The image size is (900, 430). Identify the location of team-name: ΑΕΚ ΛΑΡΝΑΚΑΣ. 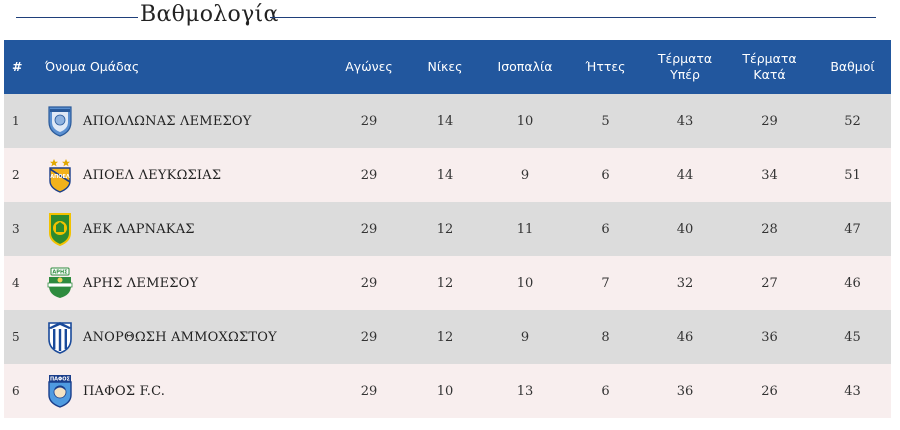
(139, 229).